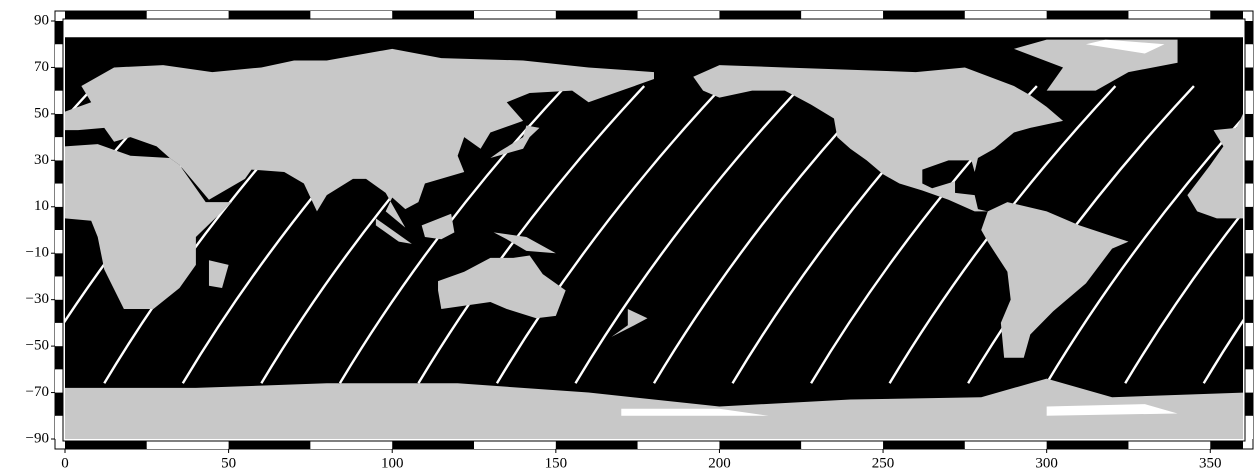 This screenshot has width=1255, height=475. What do you see at coordinates (719, 463) in the screenshot?
I see `x-tick-label: 200` at bounding box center [719, 463].